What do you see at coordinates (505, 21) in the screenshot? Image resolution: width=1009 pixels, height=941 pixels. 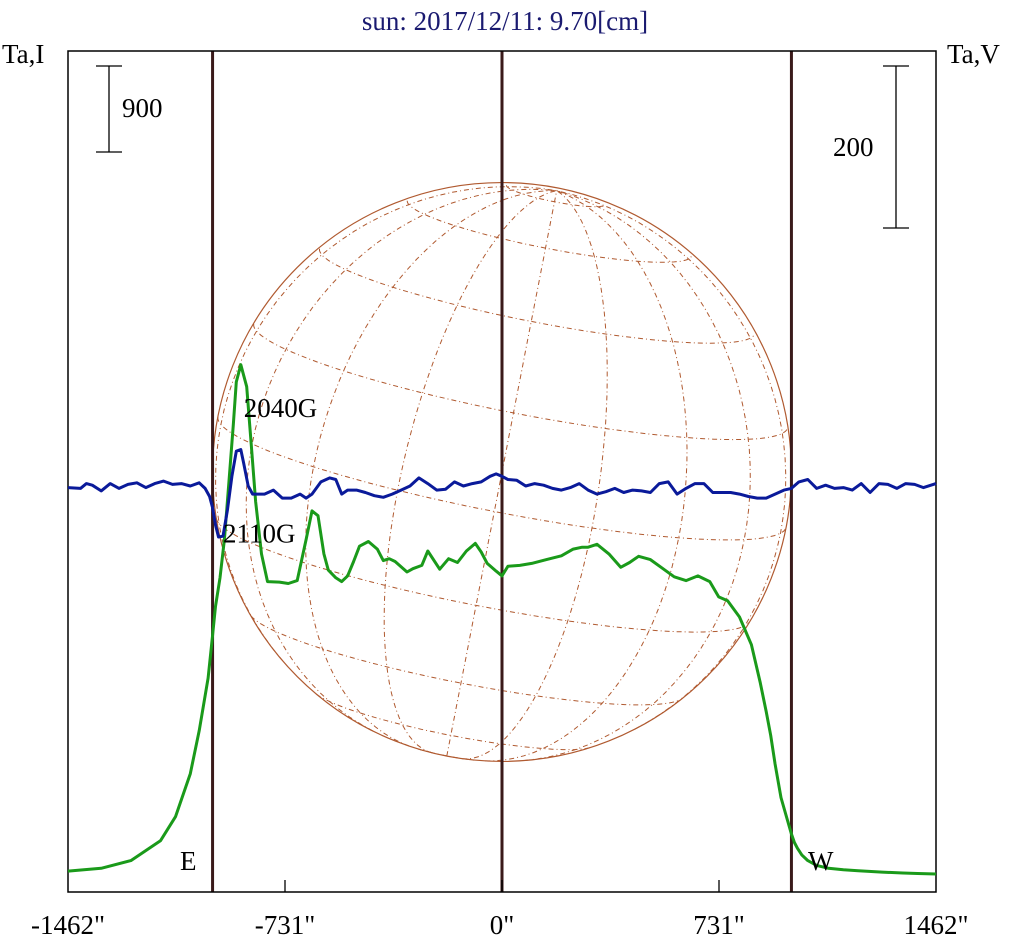 I see `chart-title: sun: 2017/12/11: 9.70[cm]` at bounding box center [505, 21].